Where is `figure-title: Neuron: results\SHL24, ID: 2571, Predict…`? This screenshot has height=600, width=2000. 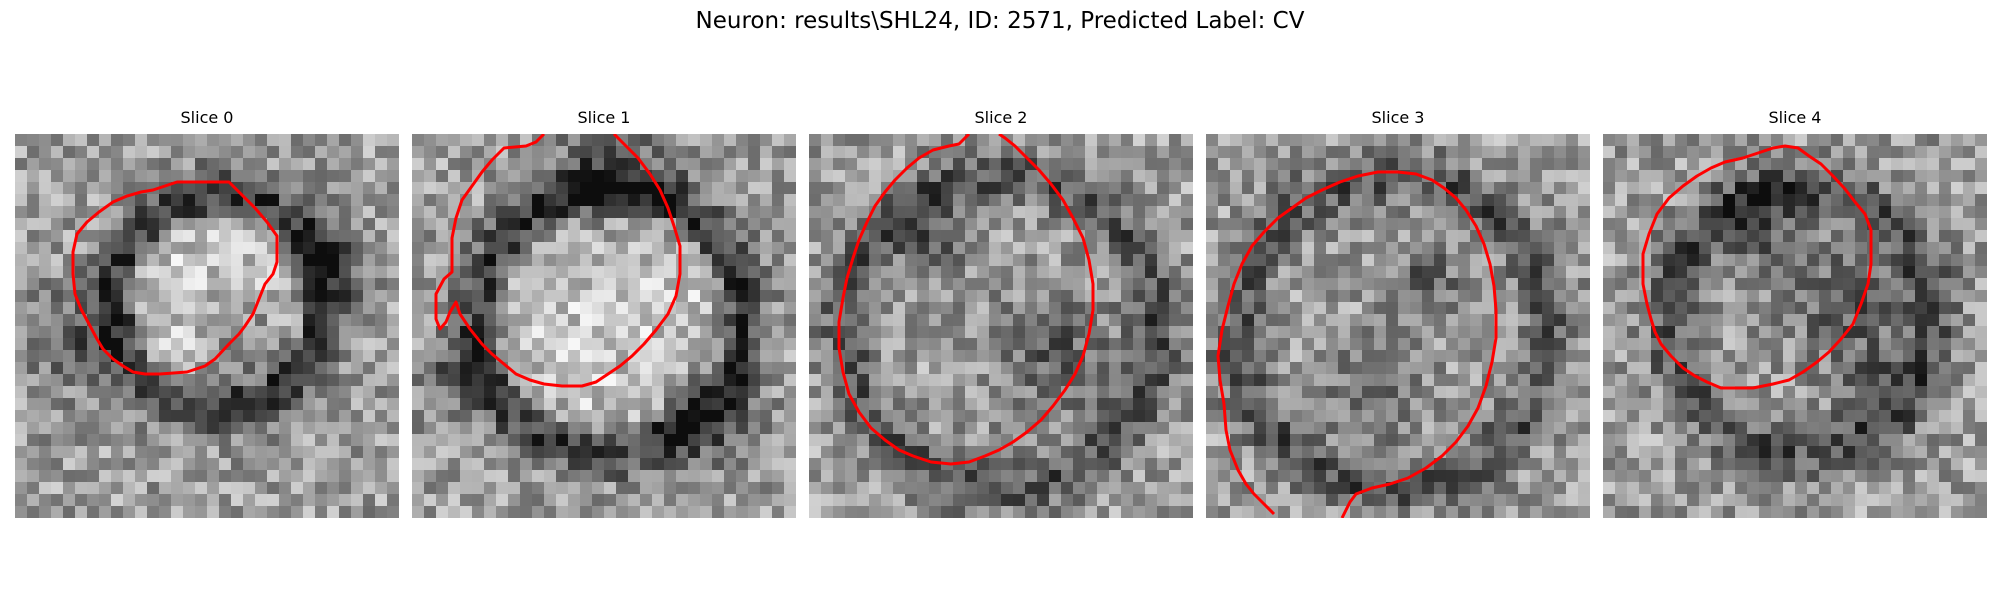
figure-title: Neuron: results\SHL24, ID: 2571, Predict… is located at coordinates (1000, 21).